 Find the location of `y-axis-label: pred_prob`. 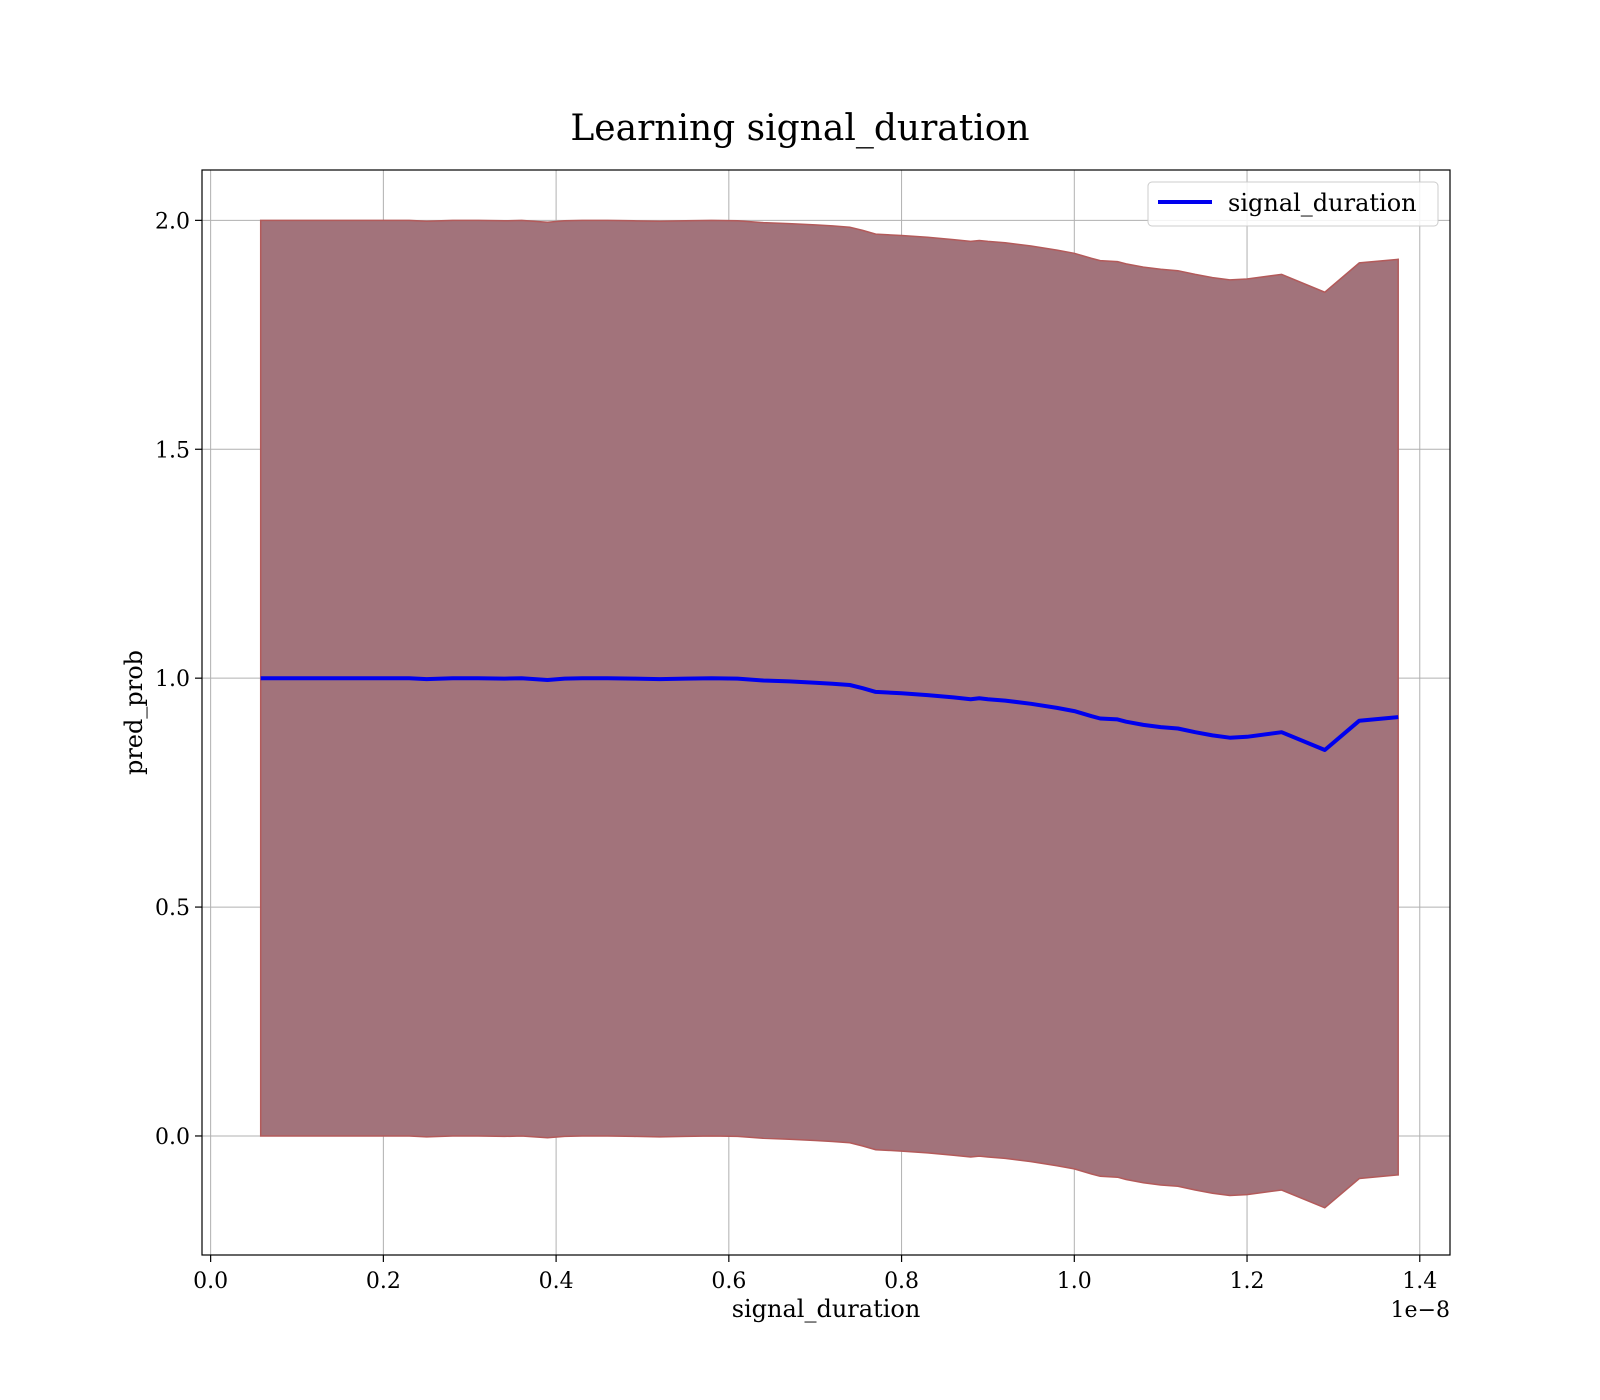

y-axis-label: pred_prob is located at coordinates (134, 712).